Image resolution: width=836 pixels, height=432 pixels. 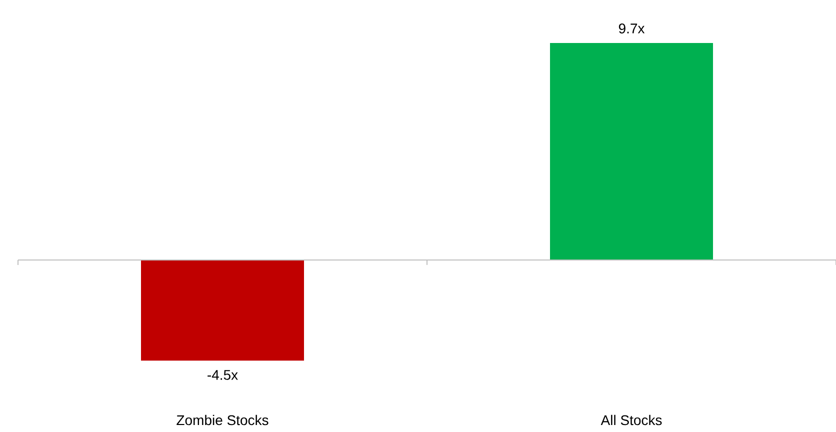 What do you see at coordinates (631, 420) in the screenshot?
I see `x-tick-label: All Stocks` at bounding box center [631, 420].